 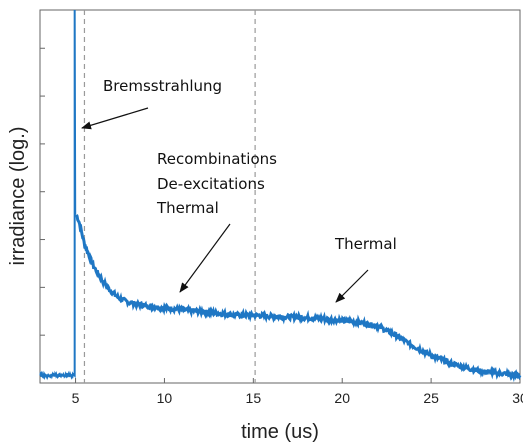 I want to click on annotation-thermal-2-arrow, so click(x=352, y=286).